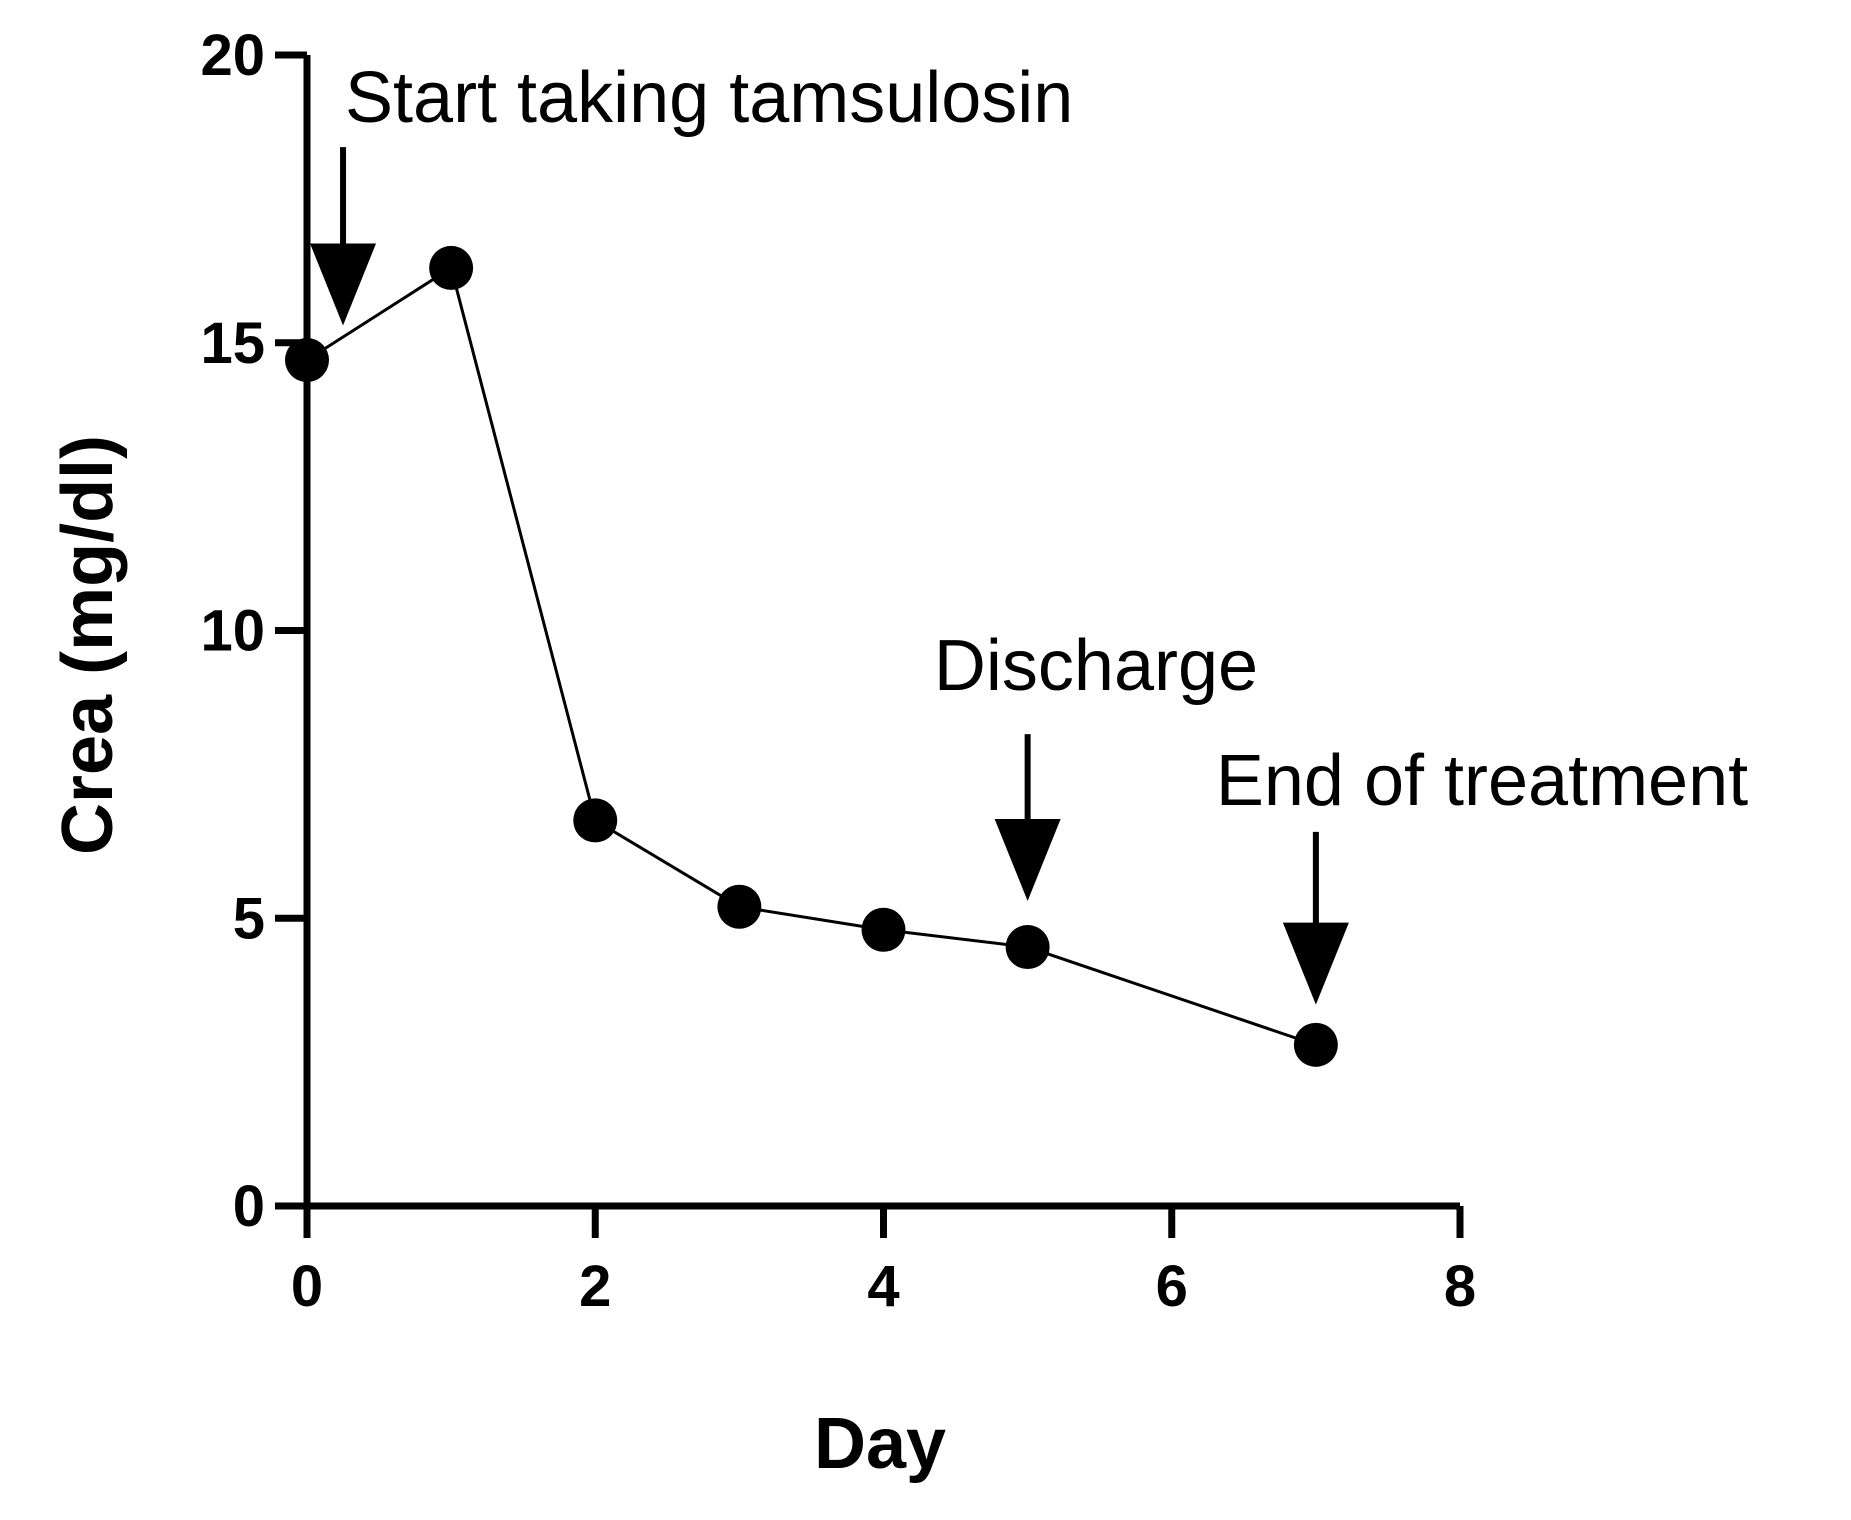 The width and height of the screenshot is (1851, 1520). What do you see at coordinates (1482, 781) in the screenshot?
I see `annotation-label-2: End of treatment` at bounding box center [1482, 781].